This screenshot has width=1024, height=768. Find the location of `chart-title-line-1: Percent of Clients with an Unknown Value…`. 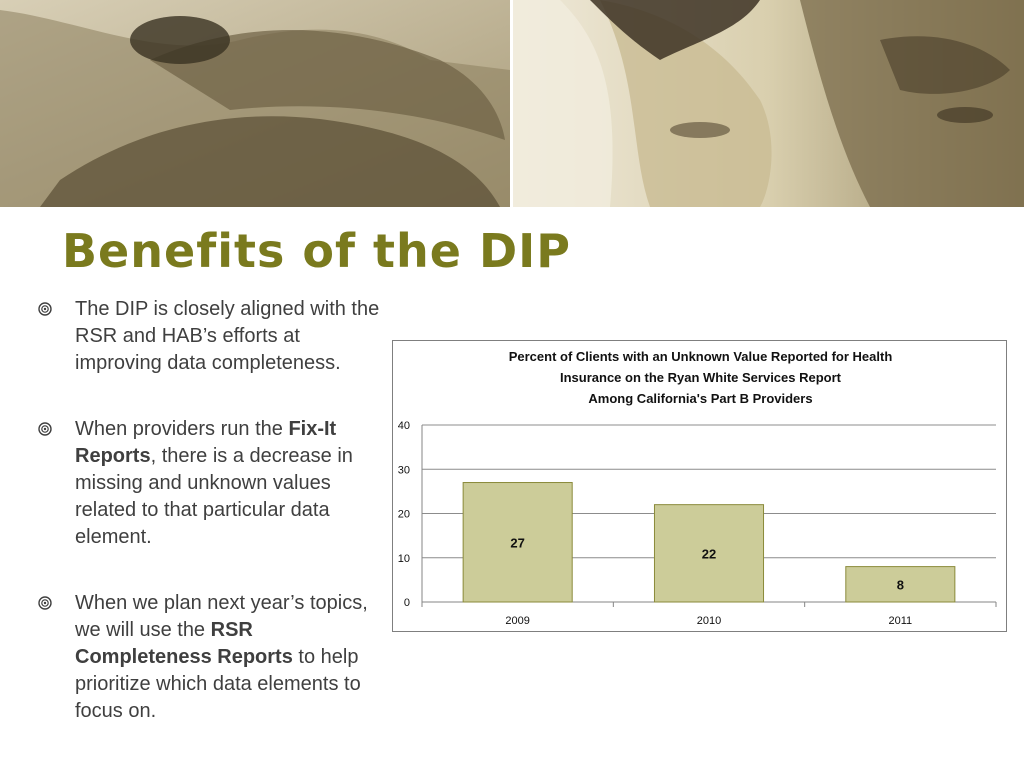

chart-title-line-1: Percent of Clients with an Unknown Value… is located at coordinates (700, 356).